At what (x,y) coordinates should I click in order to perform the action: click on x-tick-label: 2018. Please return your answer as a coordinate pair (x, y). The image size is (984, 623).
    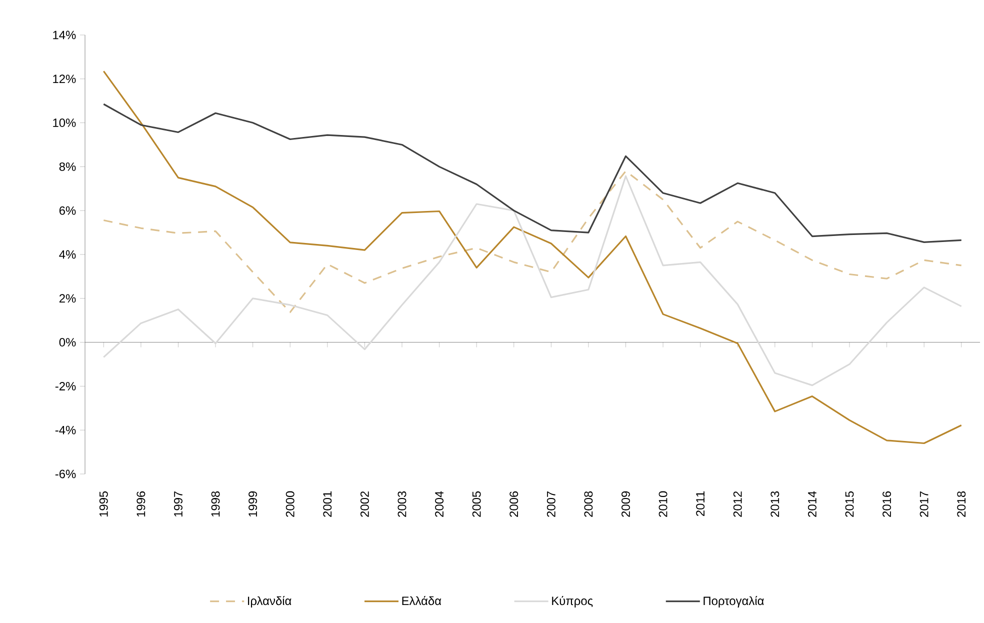
    Looking at the image, I should click on (961, 504).